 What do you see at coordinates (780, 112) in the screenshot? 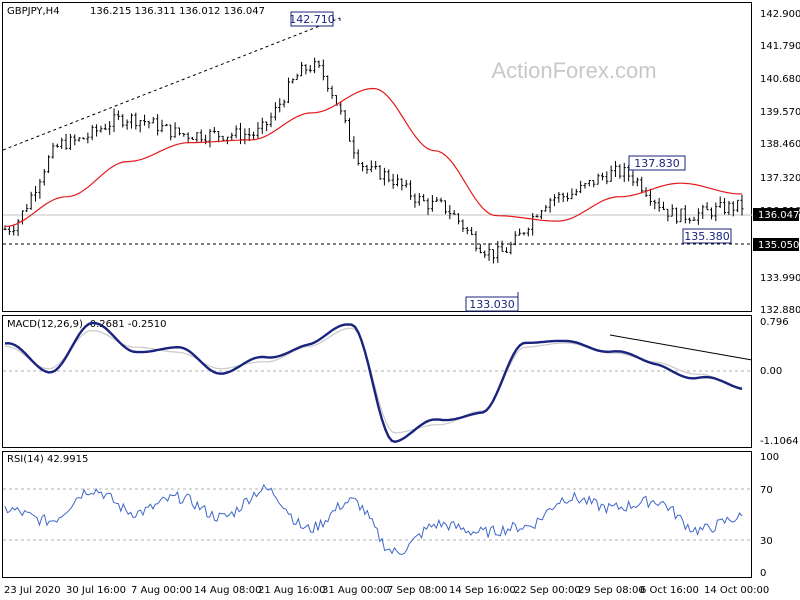
I see `price-tick-139570: 139.570` at bounding box center [780, 112].